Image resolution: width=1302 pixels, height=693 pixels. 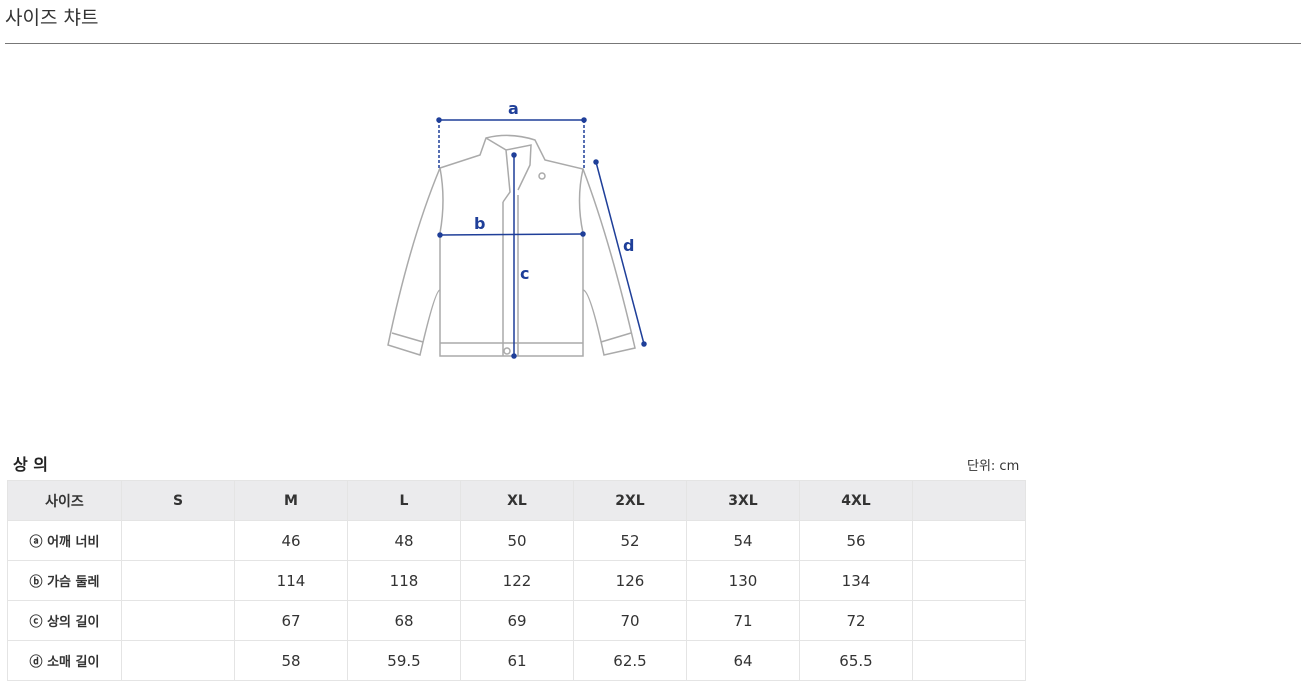 I want to click on table-cell: 130, so click(x=743, y=580).